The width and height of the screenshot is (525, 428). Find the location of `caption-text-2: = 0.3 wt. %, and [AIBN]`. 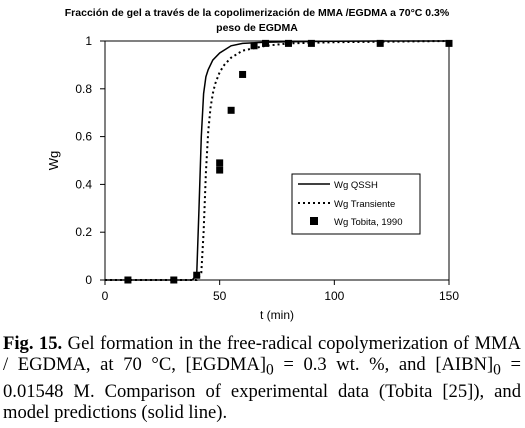

caption-text-2: = 0.3 wt. %, and [AIBN] is located at coordinates (383, 364).